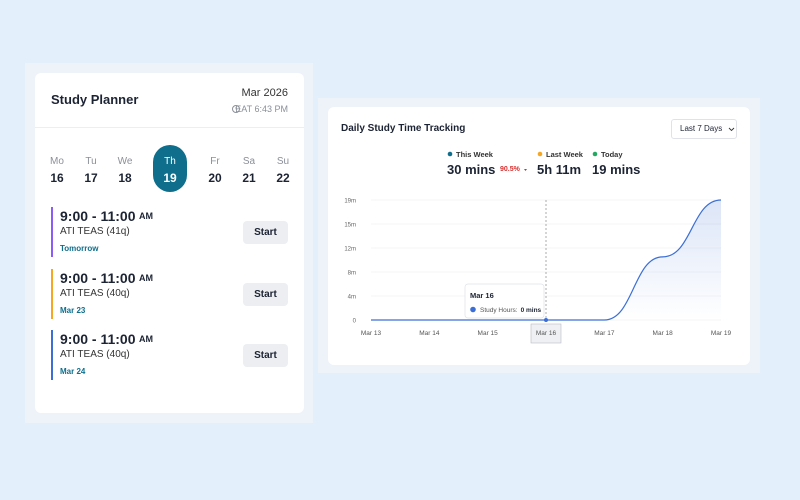 The width and height of the screenshot is (800, 500). What do you see at coordinates (488, 333) in the screenshot?
I see `x-tick-label: Mar 15` at bounding box center [488, 333].